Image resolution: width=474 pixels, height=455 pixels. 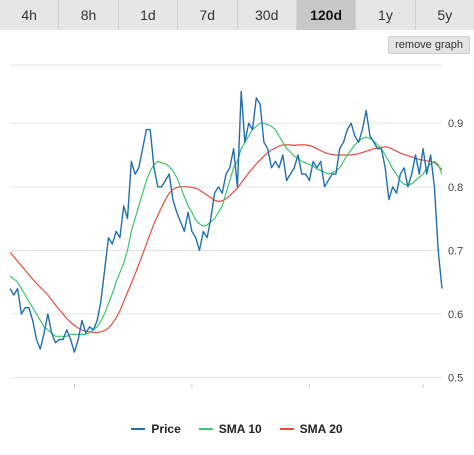 What do you see at coordinates (166, 429) in the screenshot?
I see `legend-label: Price` at bounding box center [166, 429].